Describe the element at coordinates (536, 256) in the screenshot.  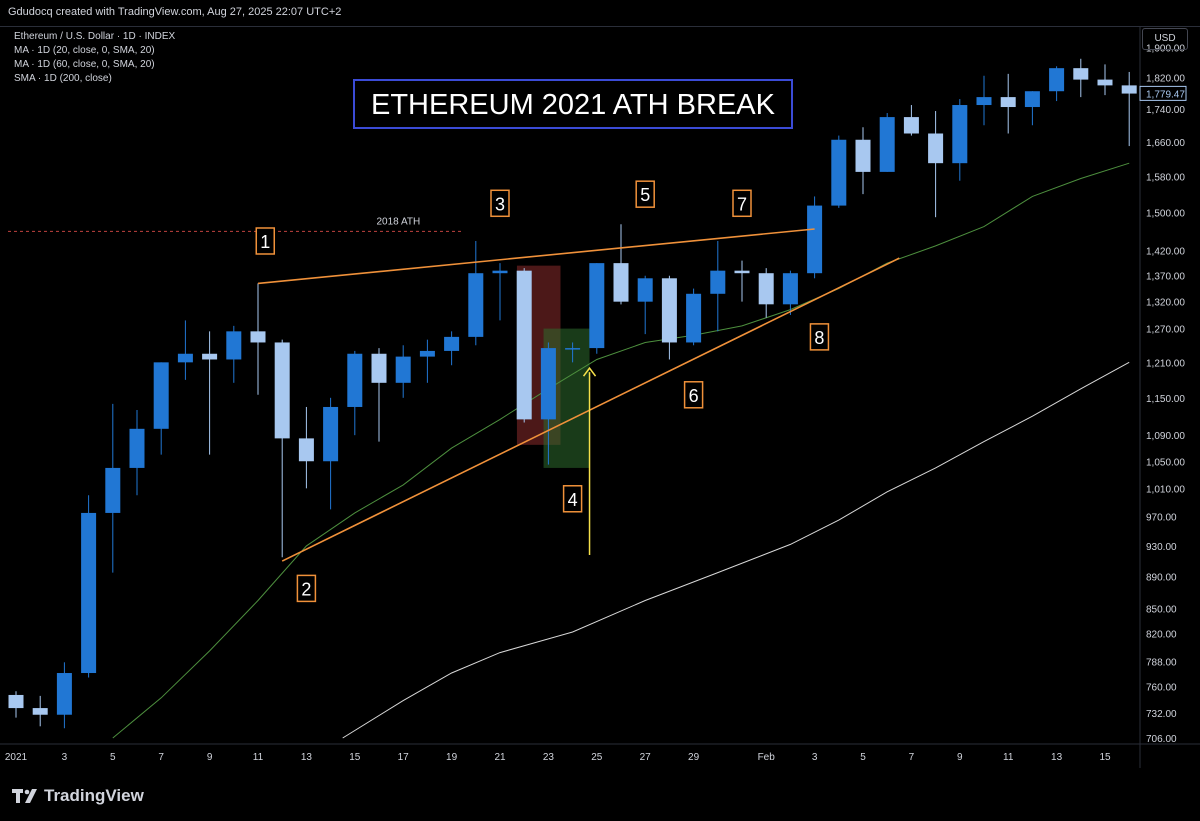
I see `trendline-upper` at that location.